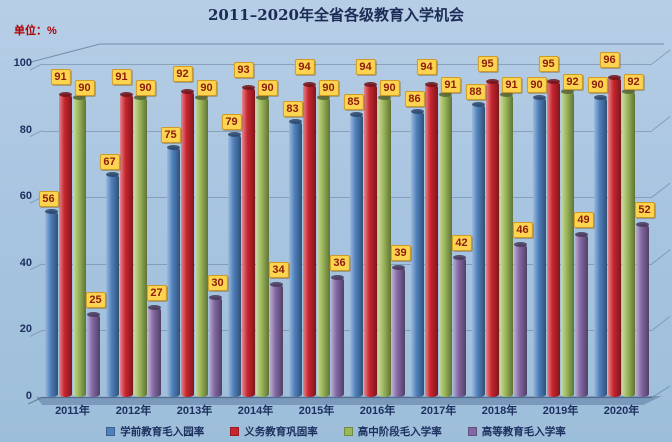 This screenshot has height=442, width=672. Describe the element at coordinates (248, 241) in the screenshot. I see `bar-义务教育巩固率-2014年` at that location.